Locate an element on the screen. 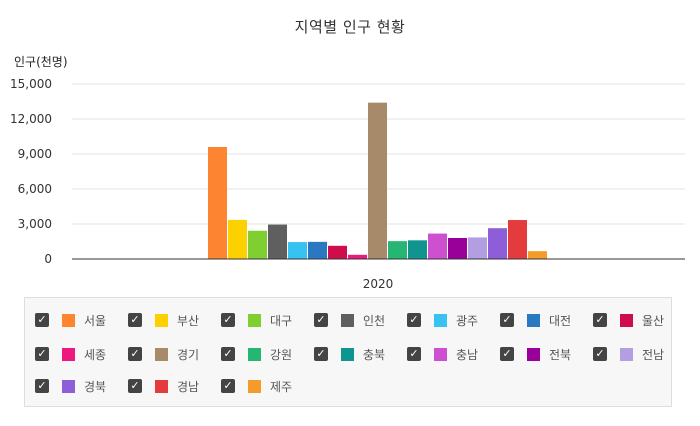 The image size is (700, 426). legend-label: 대전 is located at coordinates (560, 320).